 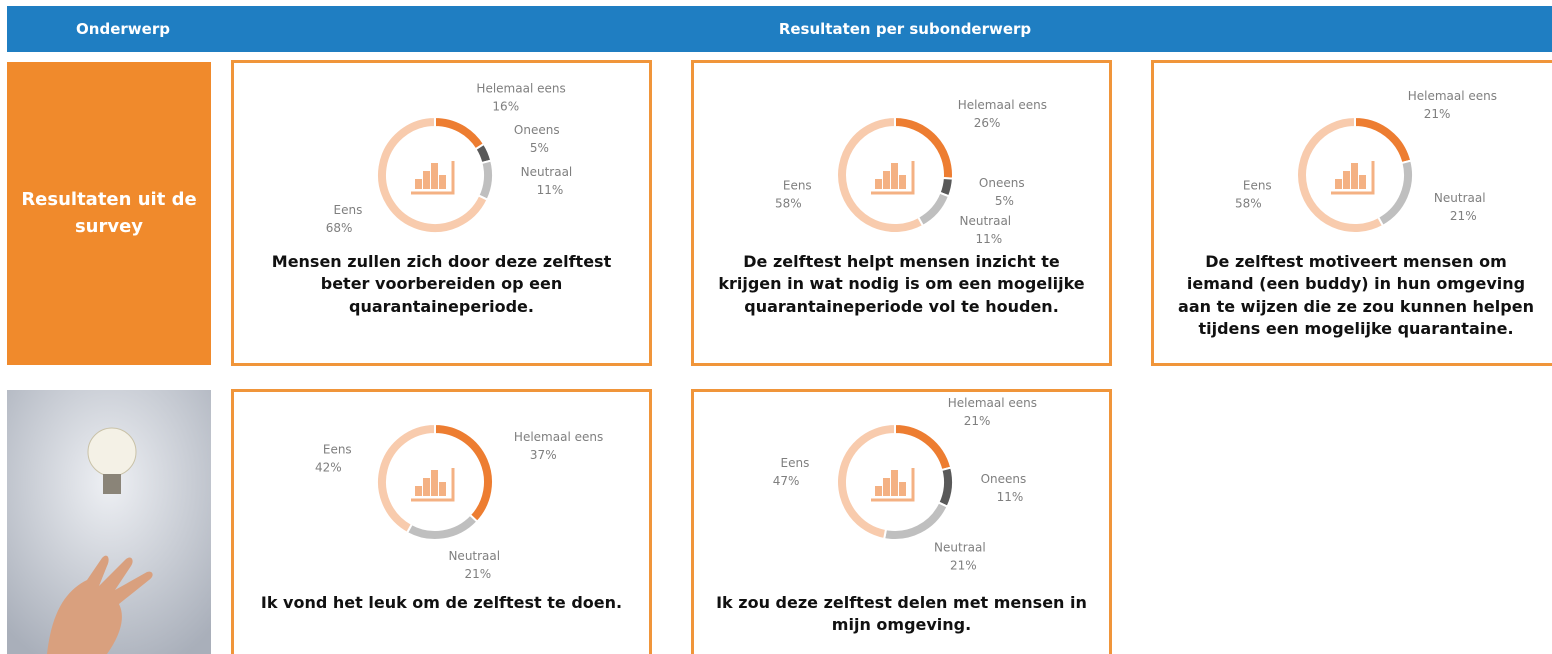 What do you see at coordinates (339, 228) in the screenshot?
I see `label-value: 68%` at bounding box center [339, 228].